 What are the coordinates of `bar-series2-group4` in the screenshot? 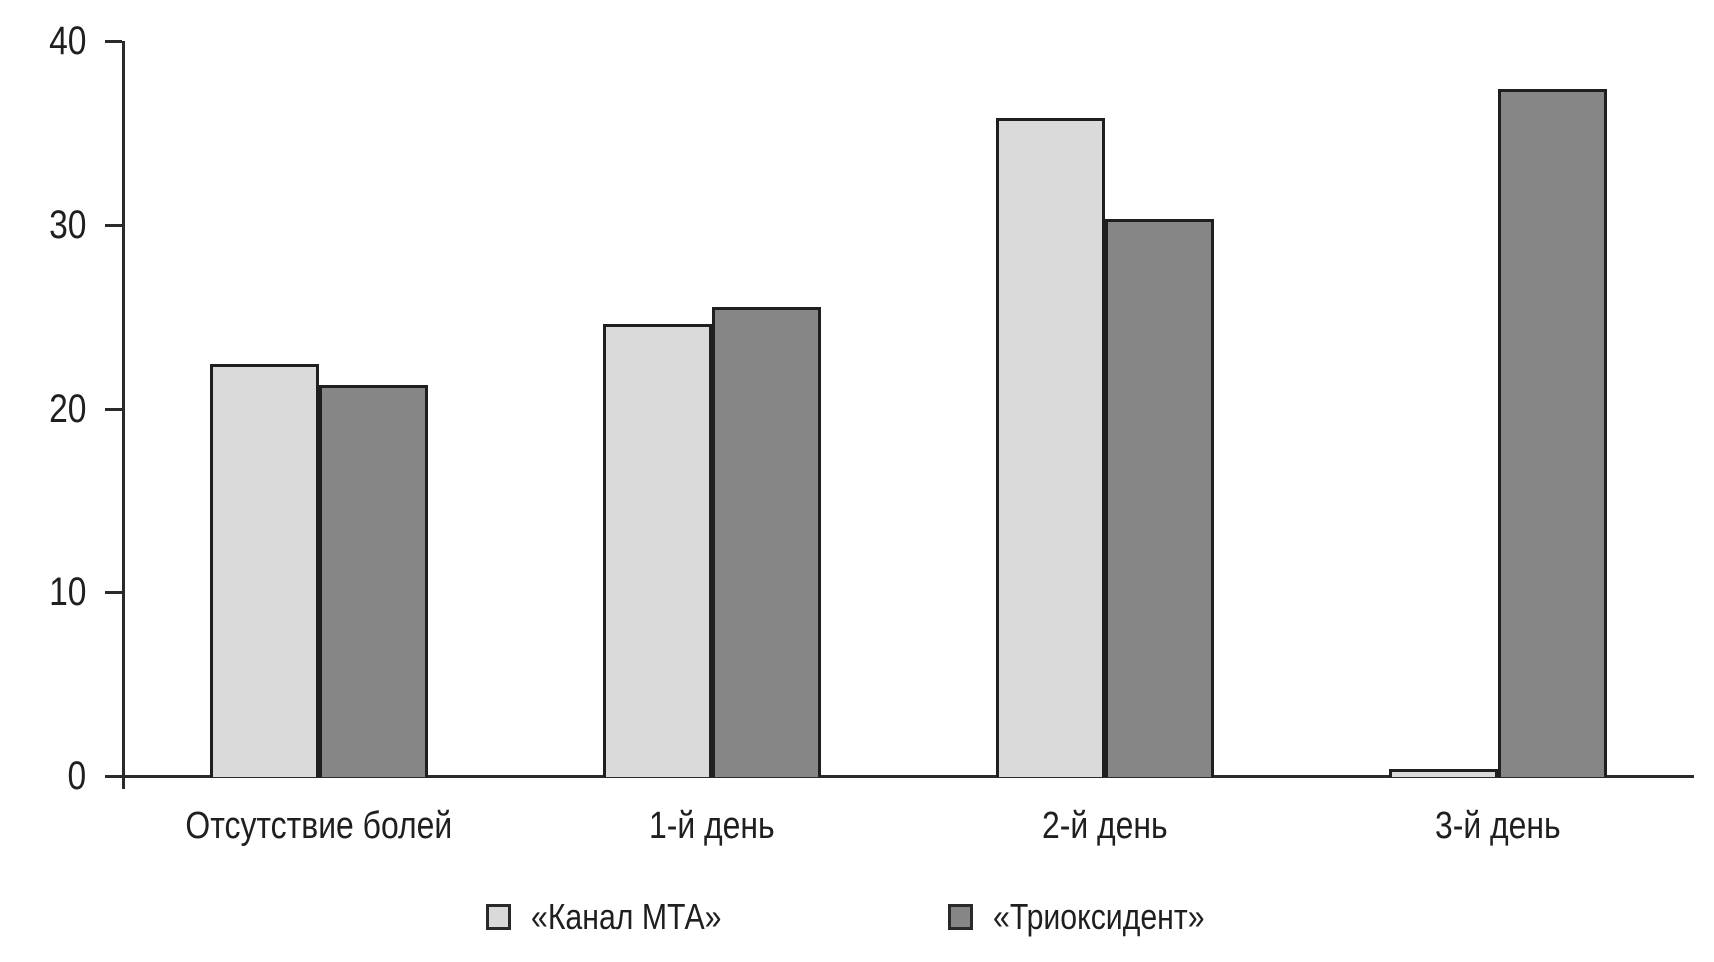 It's located at (1552, 433).